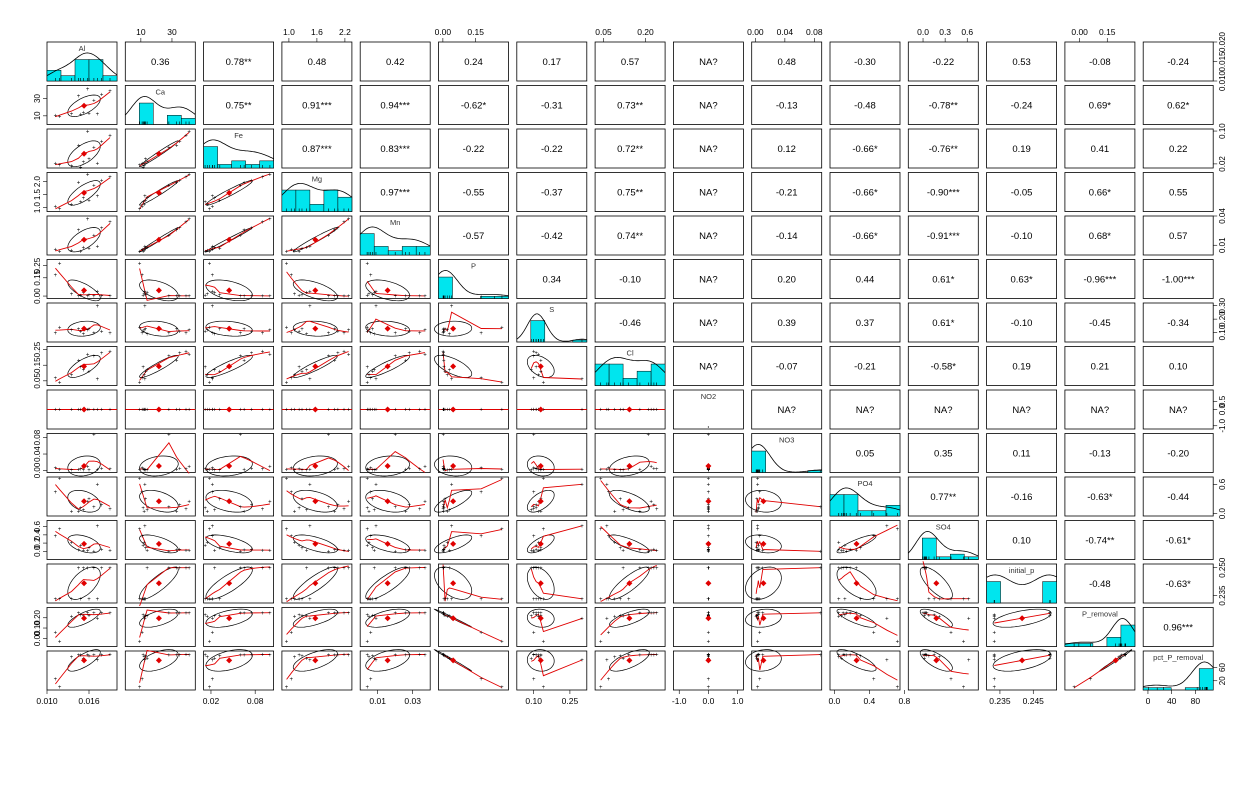 The height and width of the screenshot is (809, 1259). What do you see at coordinates (865, 106) in the screenshot?
I see `correlation-value: -0.48` at bounding box center [865, 106].